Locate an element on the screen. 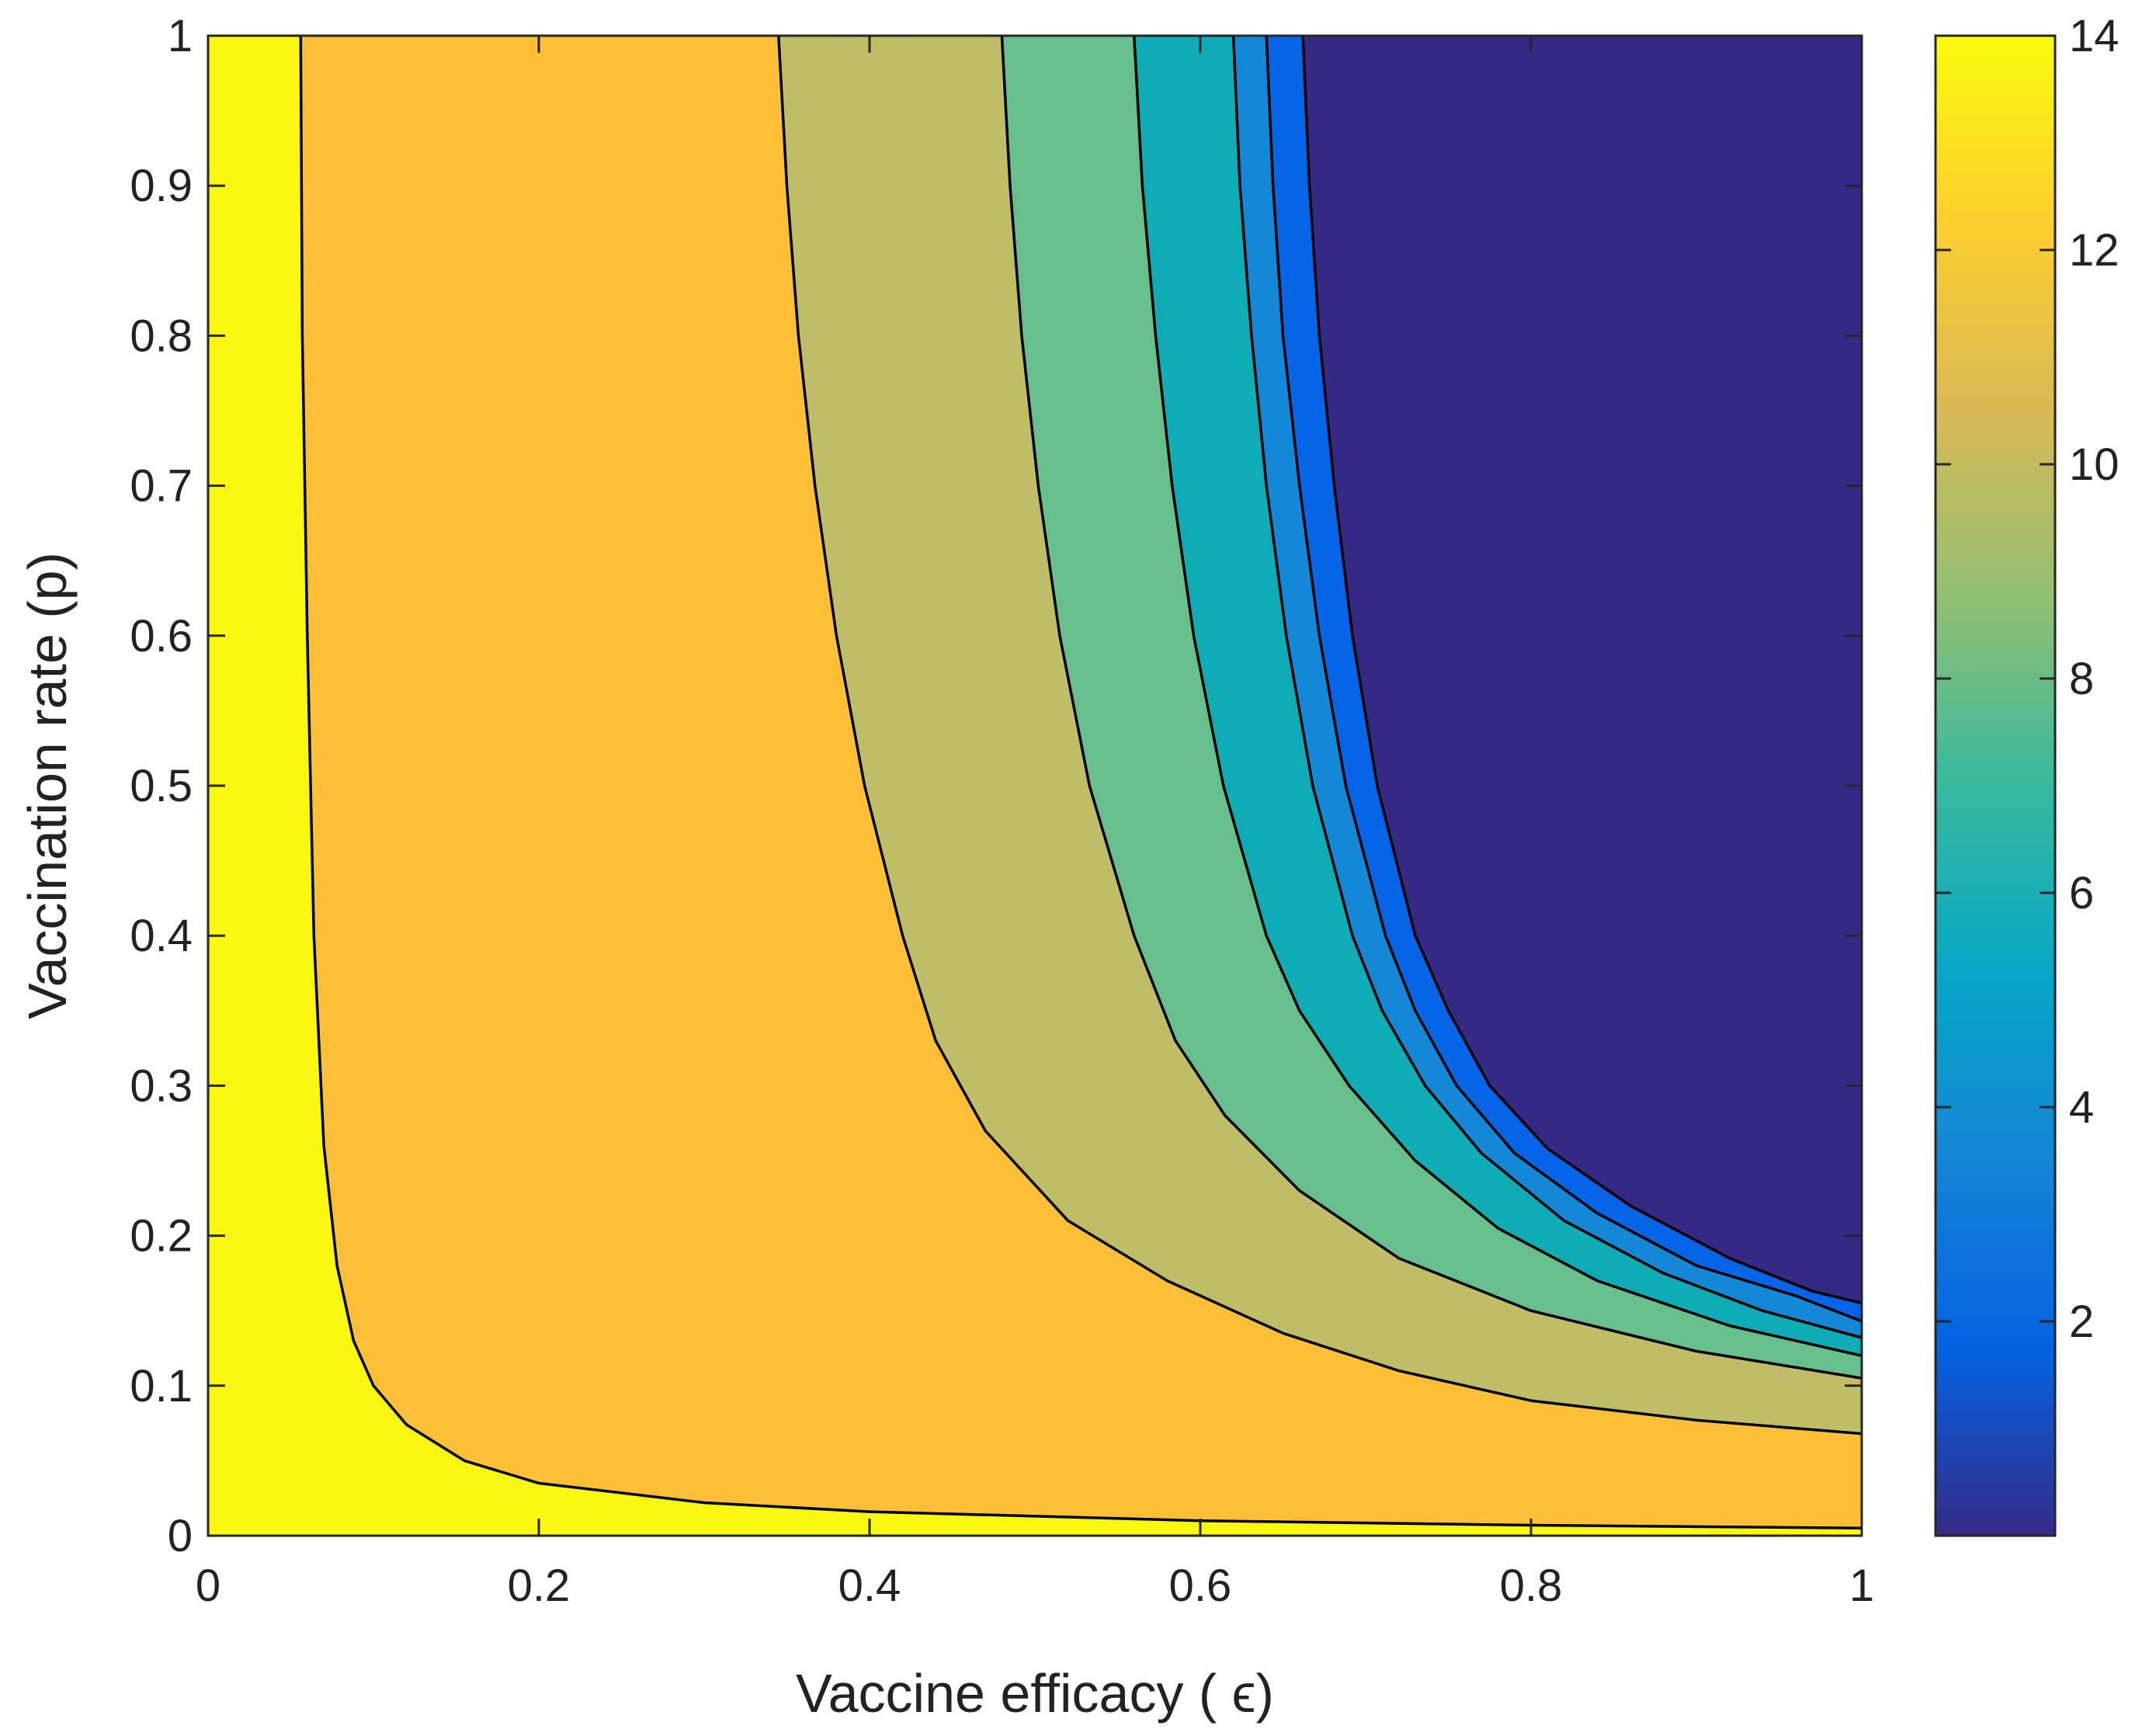  y-tick-label: 0.3 is located at coordinates (161, 1086).